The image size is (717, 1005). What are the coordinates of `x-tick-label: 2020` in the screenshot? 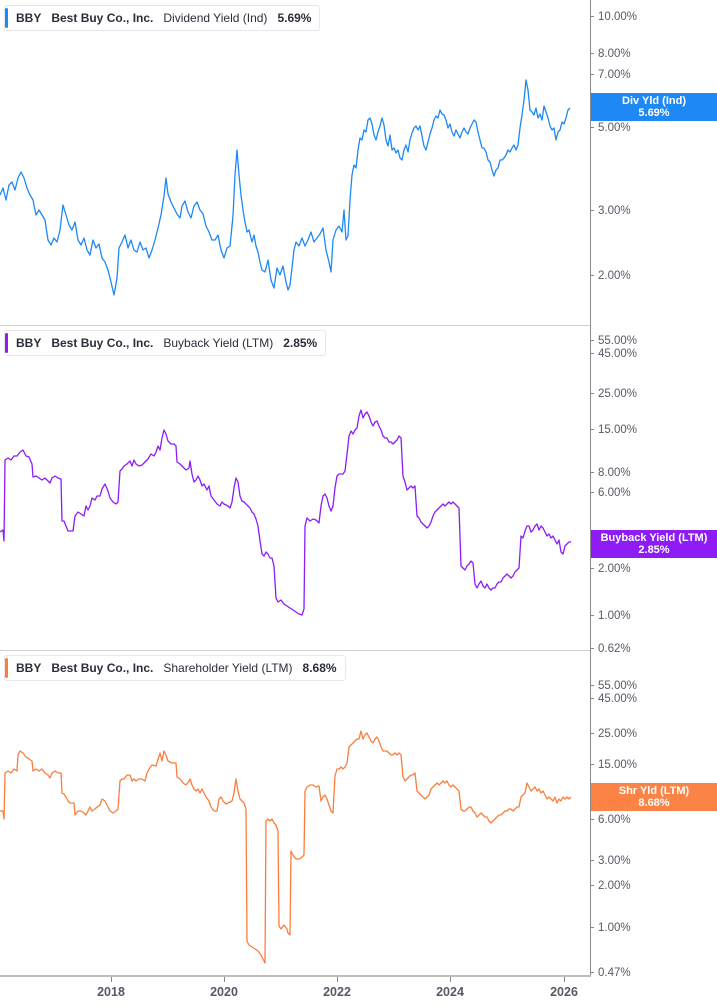 It's located at (224, 992).